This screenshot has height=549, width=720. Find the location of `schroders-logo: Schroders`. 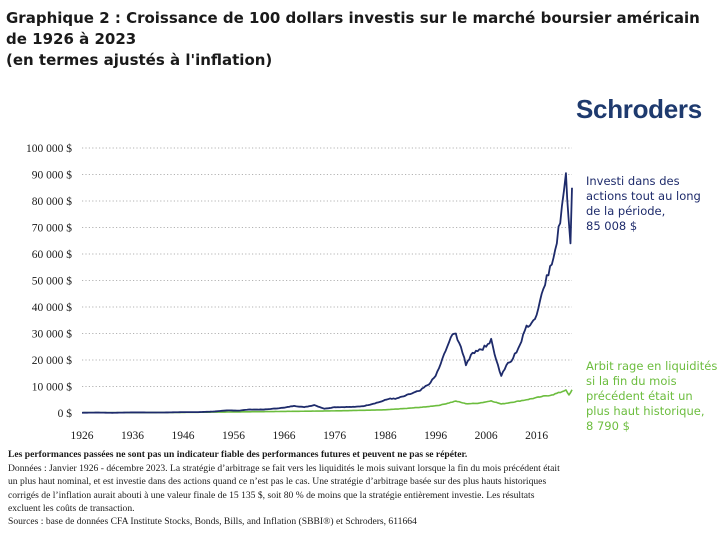

schroders-logo: Schroders is located at coordinates (639, 109).